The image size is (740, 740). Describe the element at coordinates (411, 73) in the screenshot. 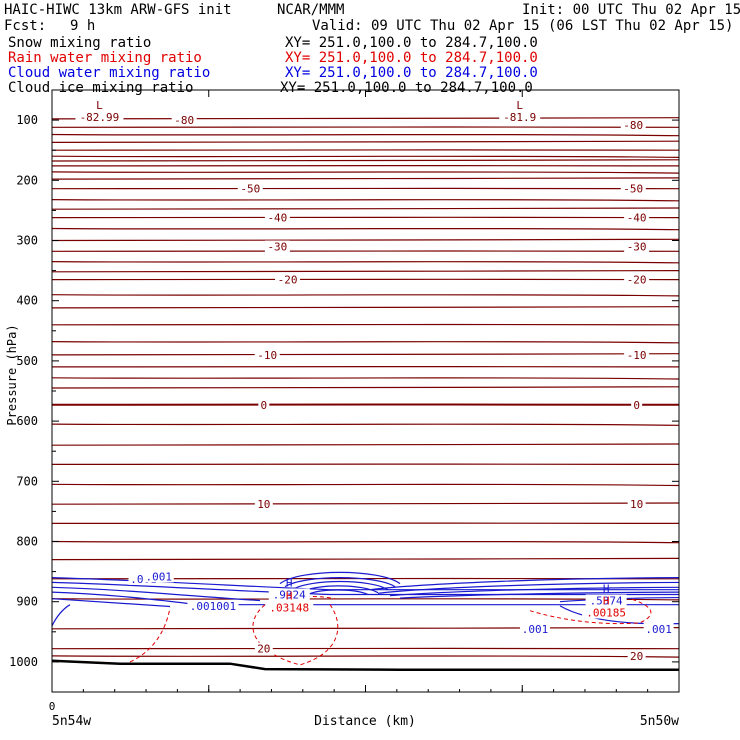

I see `field-xy-cloud-water: XY= 251.0,100.0 to 284.7,100.0` at that location.